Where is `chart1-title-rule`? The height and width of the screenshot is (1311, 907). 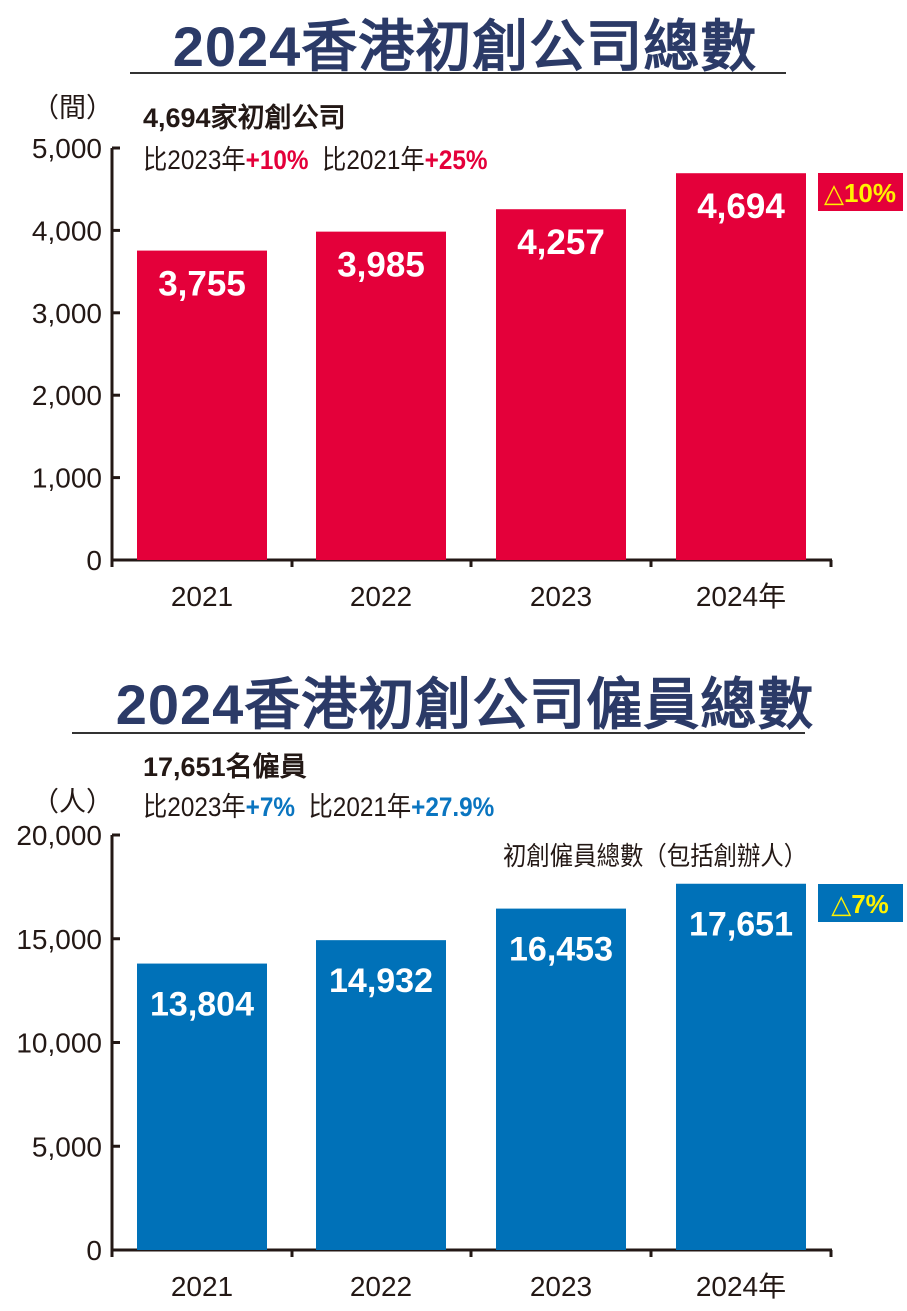 chart1-title-rule is located at coordinates (458, 73).